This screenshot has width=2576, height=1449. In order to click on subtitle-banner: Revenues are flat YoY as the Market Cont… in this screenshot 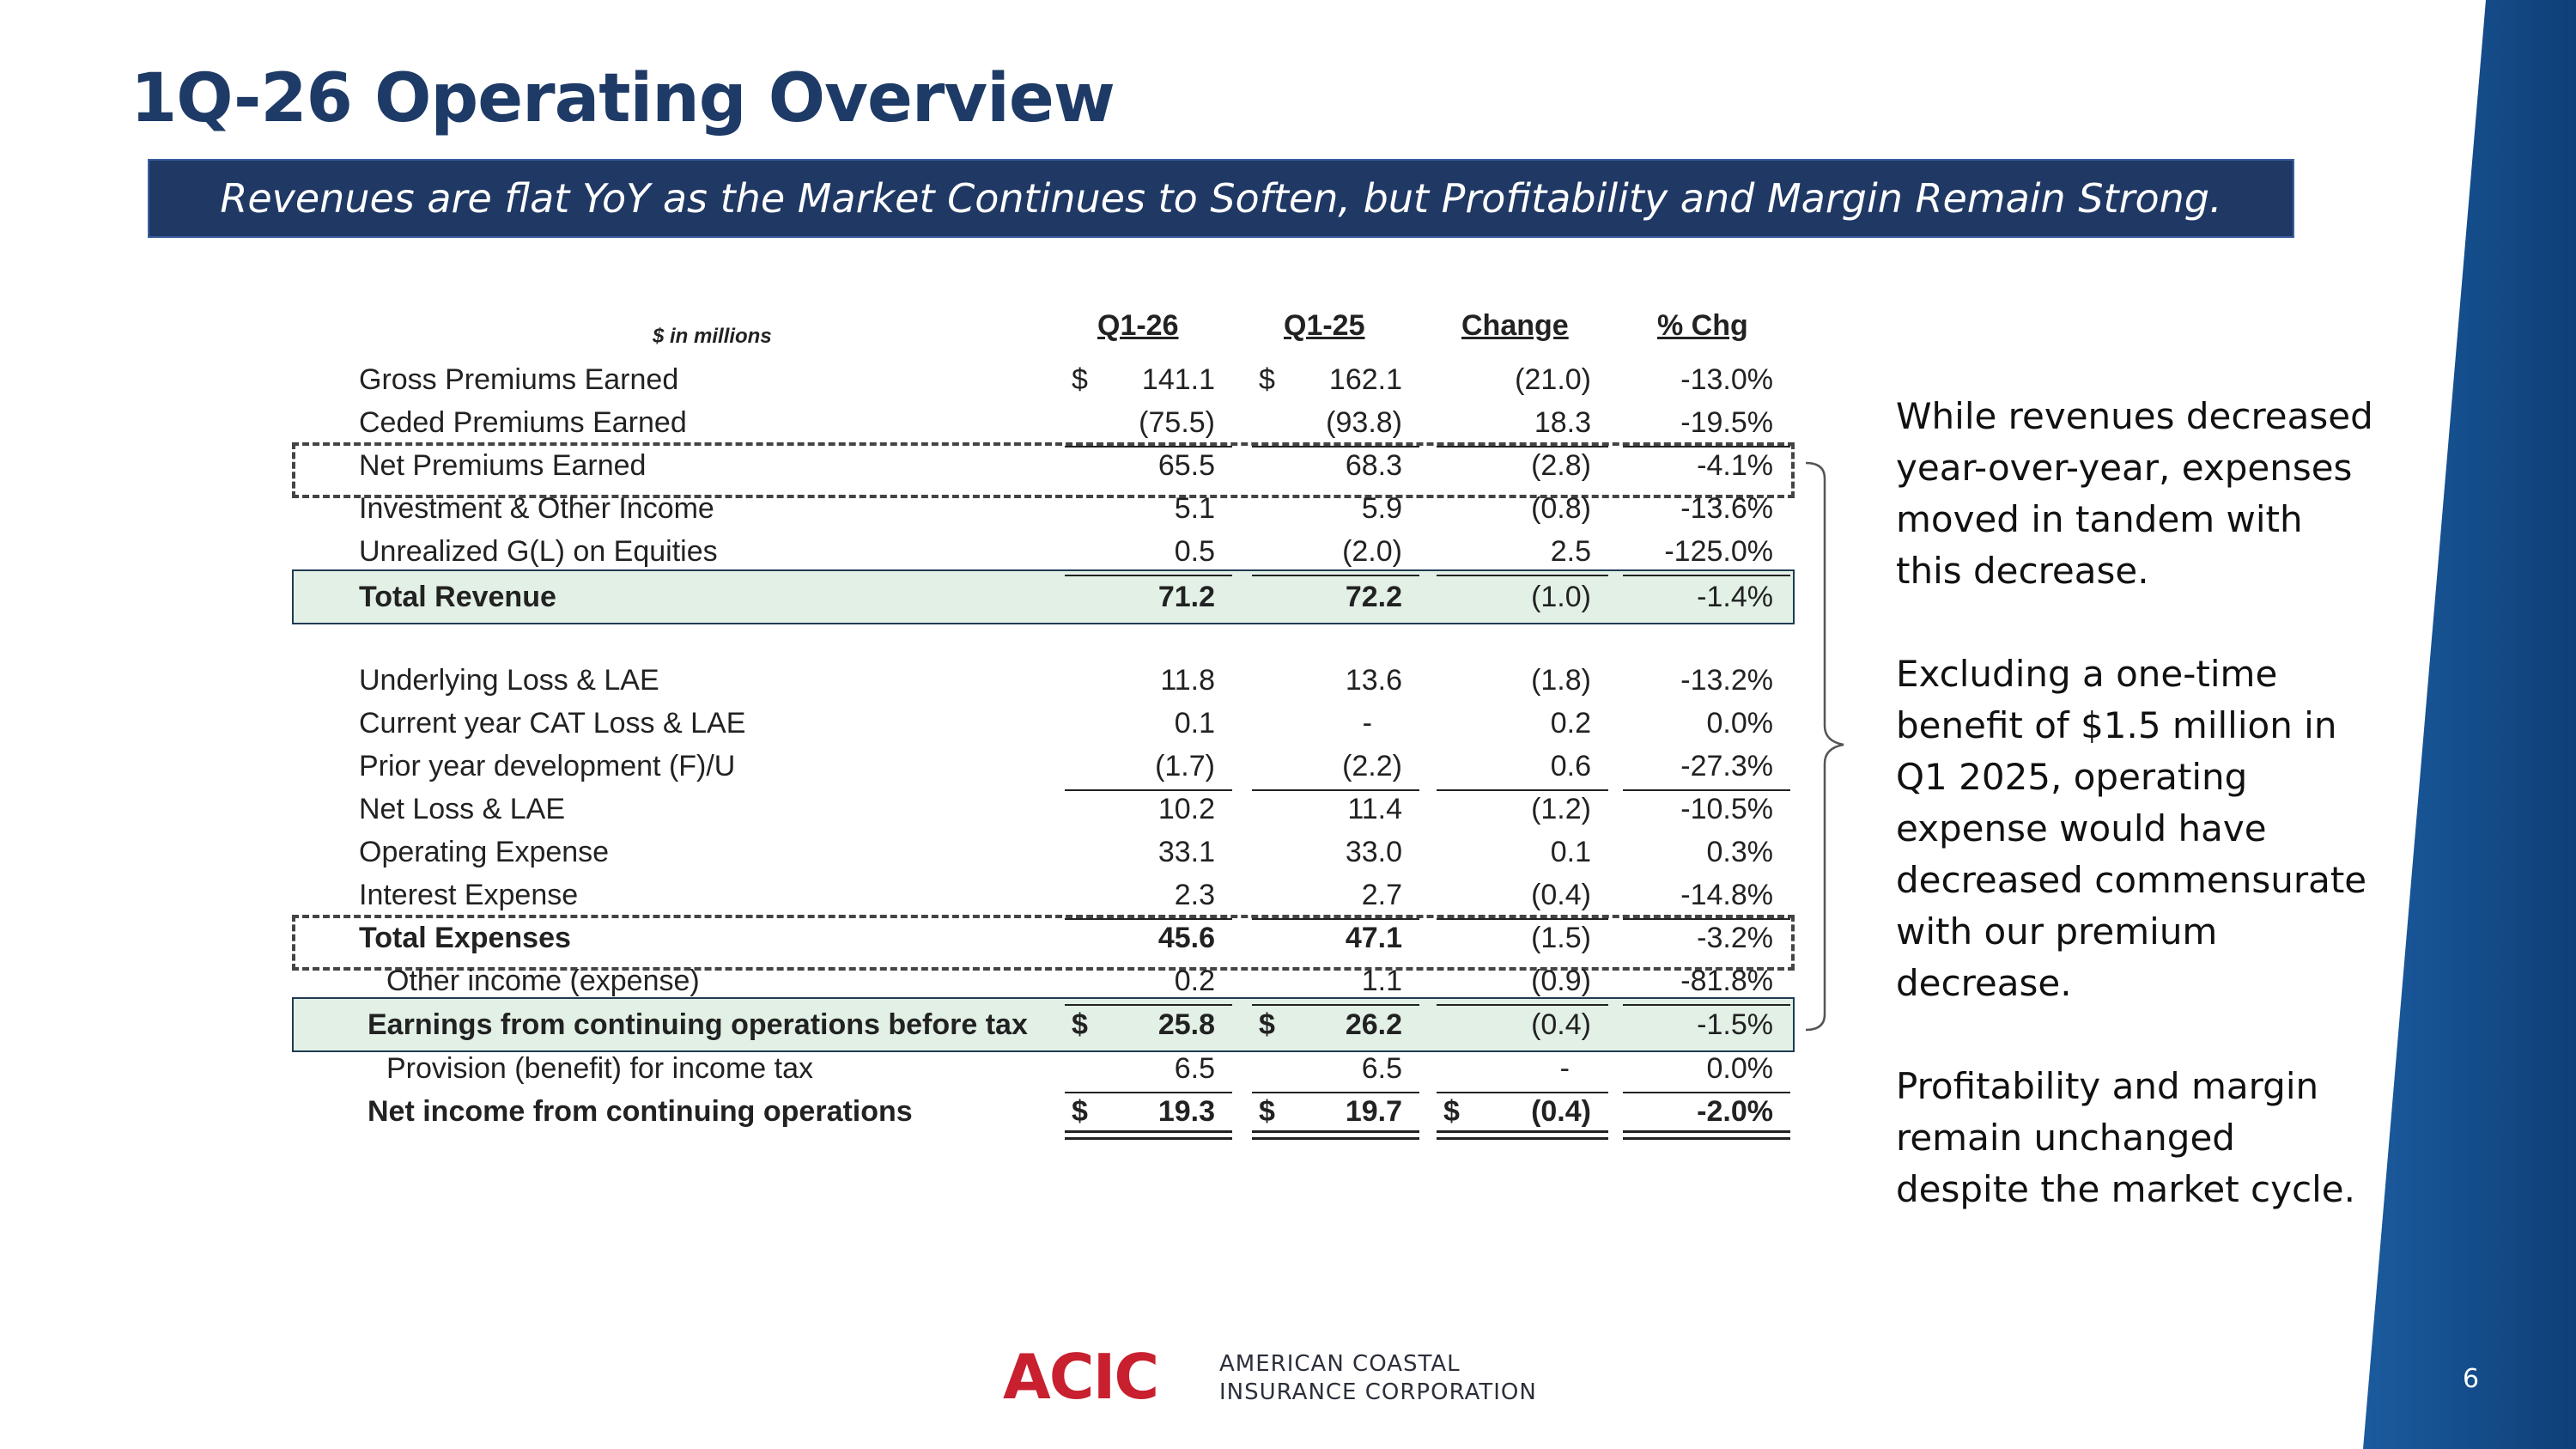, I will do `click(1221, 198)`.